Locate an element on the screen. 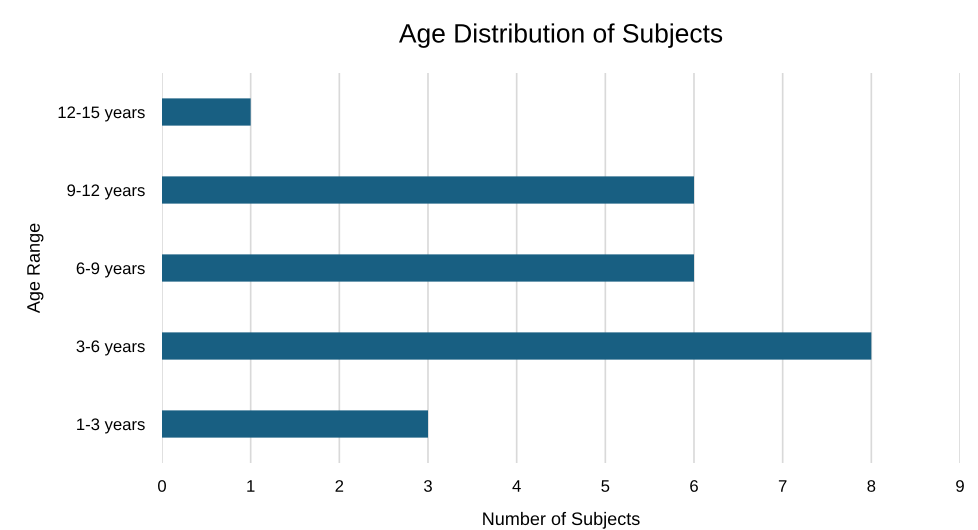 This screenshot has width=978, height=530. y-tick-label: 12-15 years is located at coordinates (101, 114).